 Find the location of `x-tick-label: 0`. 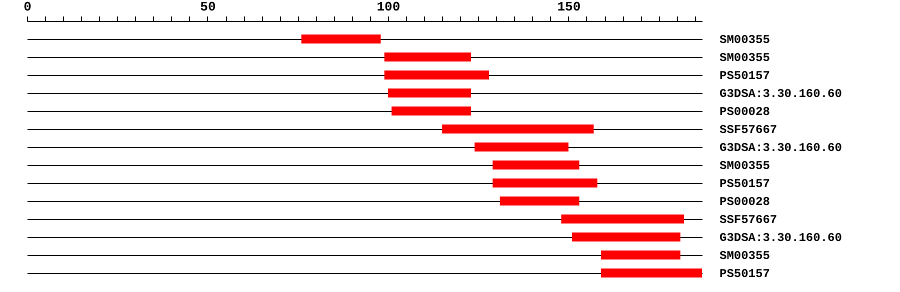

x-tick-label: 0 is located at coordinates (28, 7).